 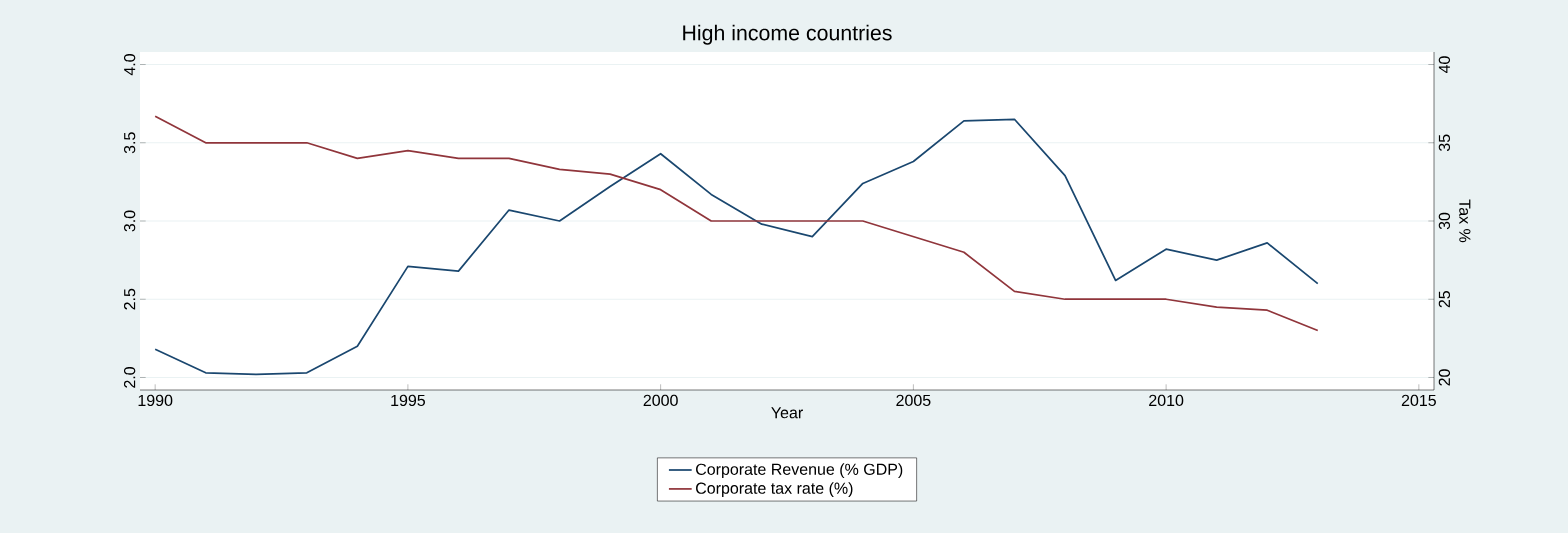 I want to click on legend-label: Corporate tax rate (%), so click(x=774, y=490).